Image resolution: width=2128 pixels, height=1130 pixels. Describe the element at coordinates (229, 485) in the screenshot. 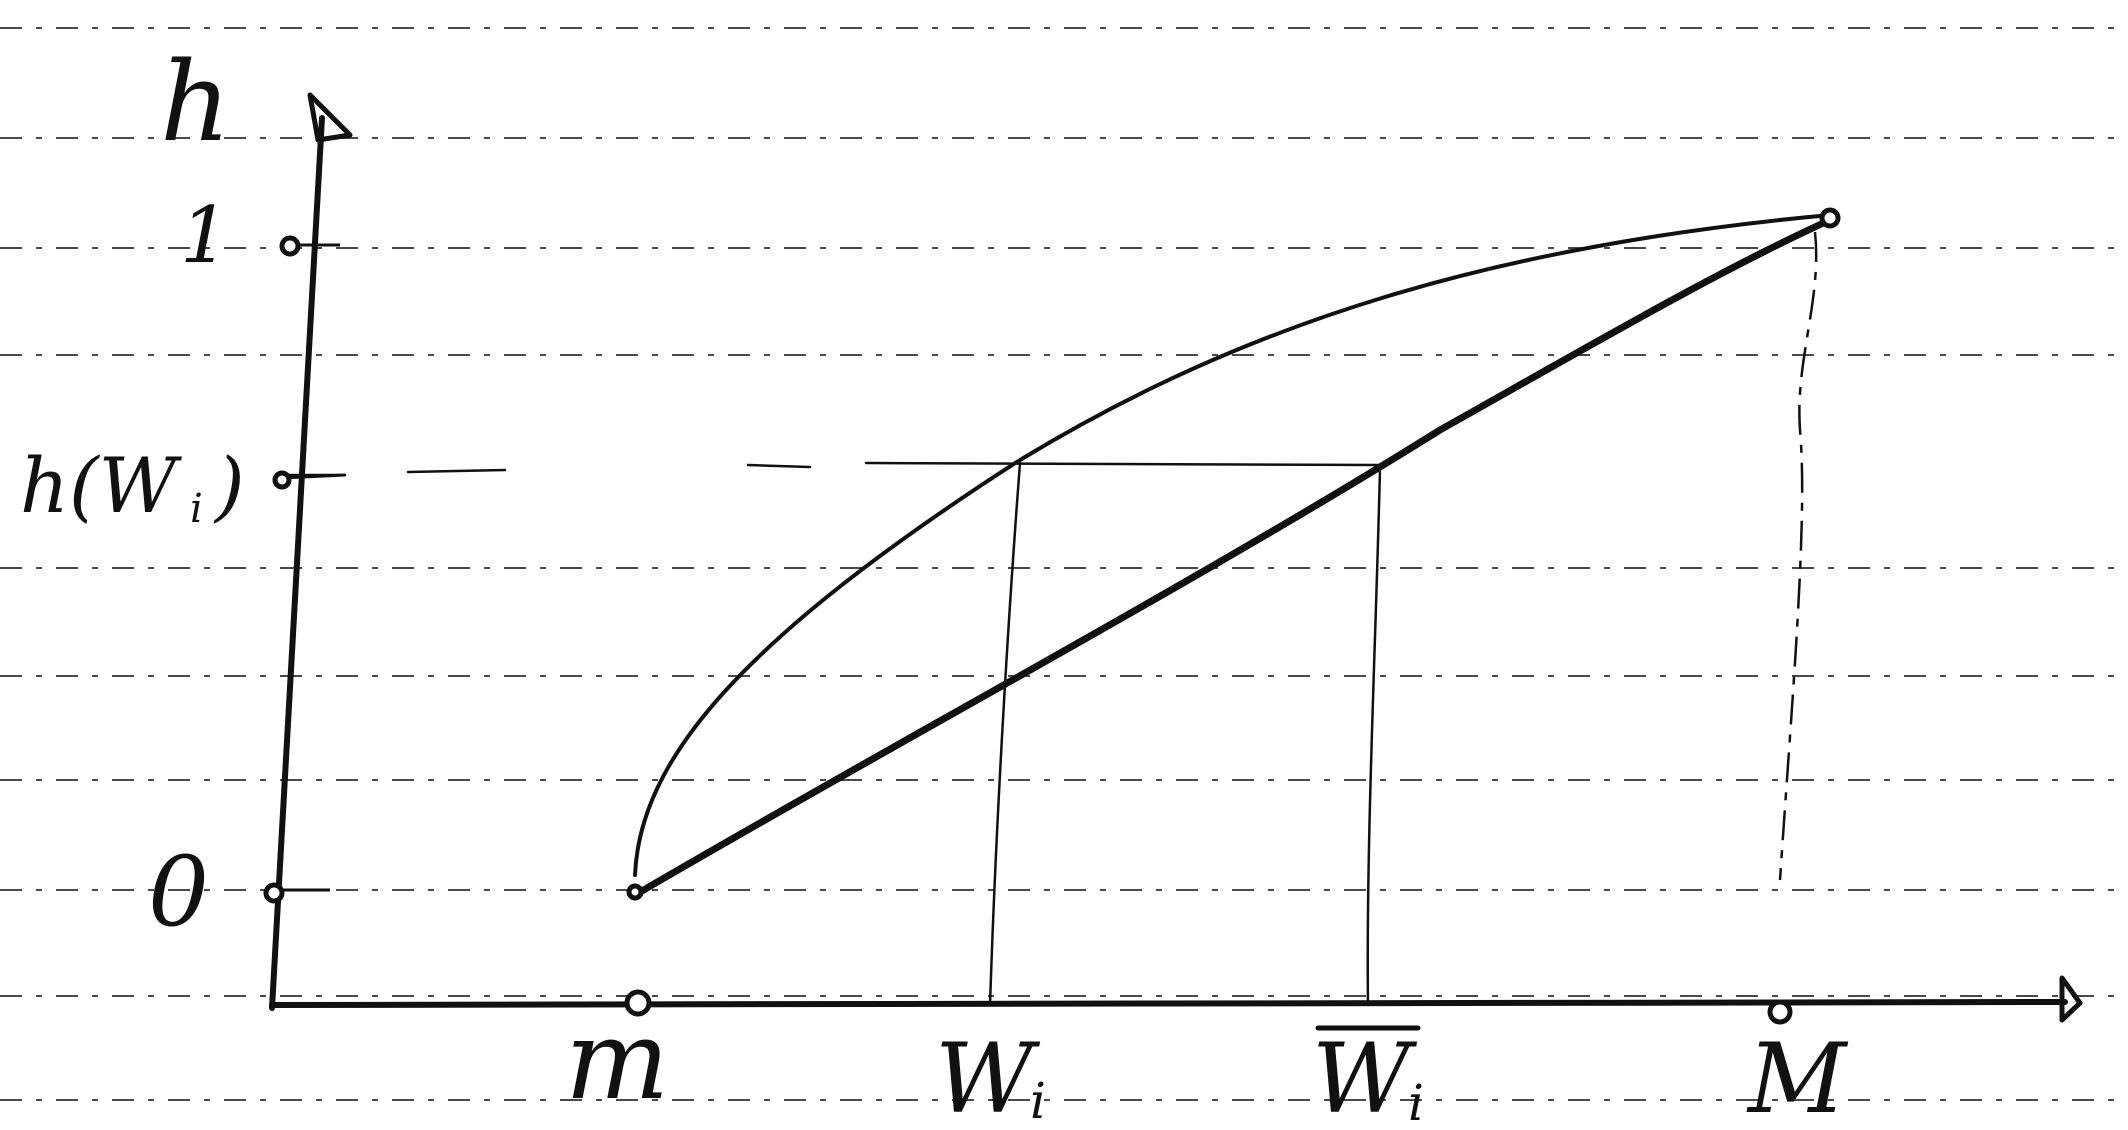

I see `y-tick-label-h-wi-close: )` at that location.